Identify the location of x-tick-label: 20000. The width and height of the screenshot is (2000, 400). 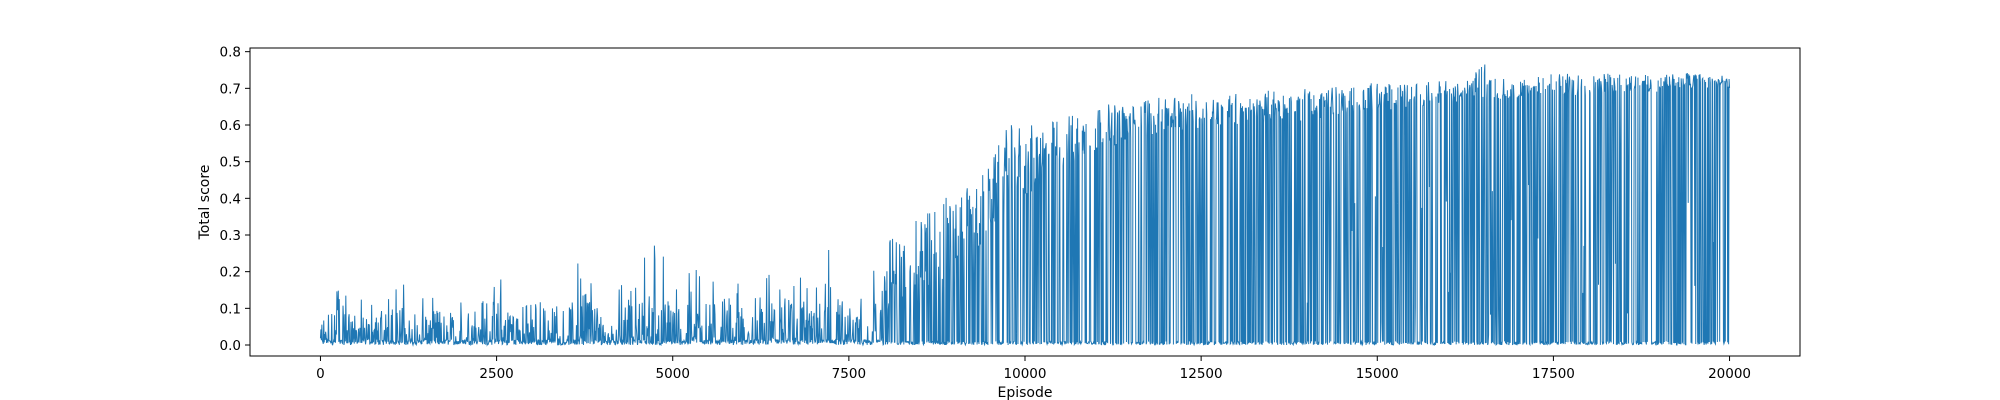
(1729, 374).